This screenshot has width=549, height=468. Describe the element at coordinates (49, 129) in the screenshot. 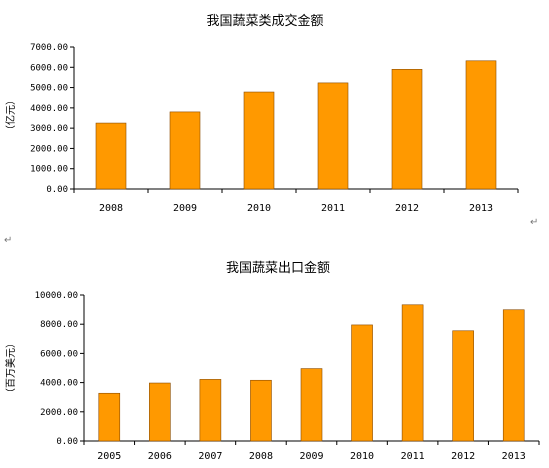

I see `y-tick-label: 3000.00` at that location.